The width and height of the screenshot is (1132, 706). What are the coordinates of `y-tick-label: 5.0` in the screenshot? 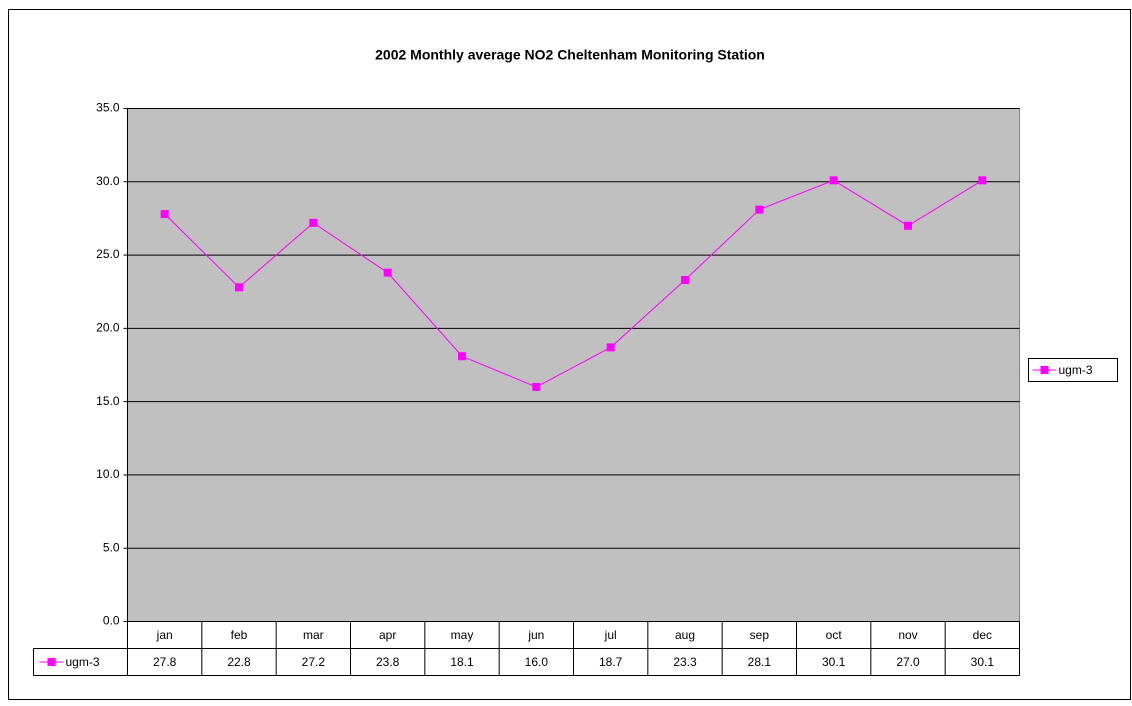 It's located at (111, 547).